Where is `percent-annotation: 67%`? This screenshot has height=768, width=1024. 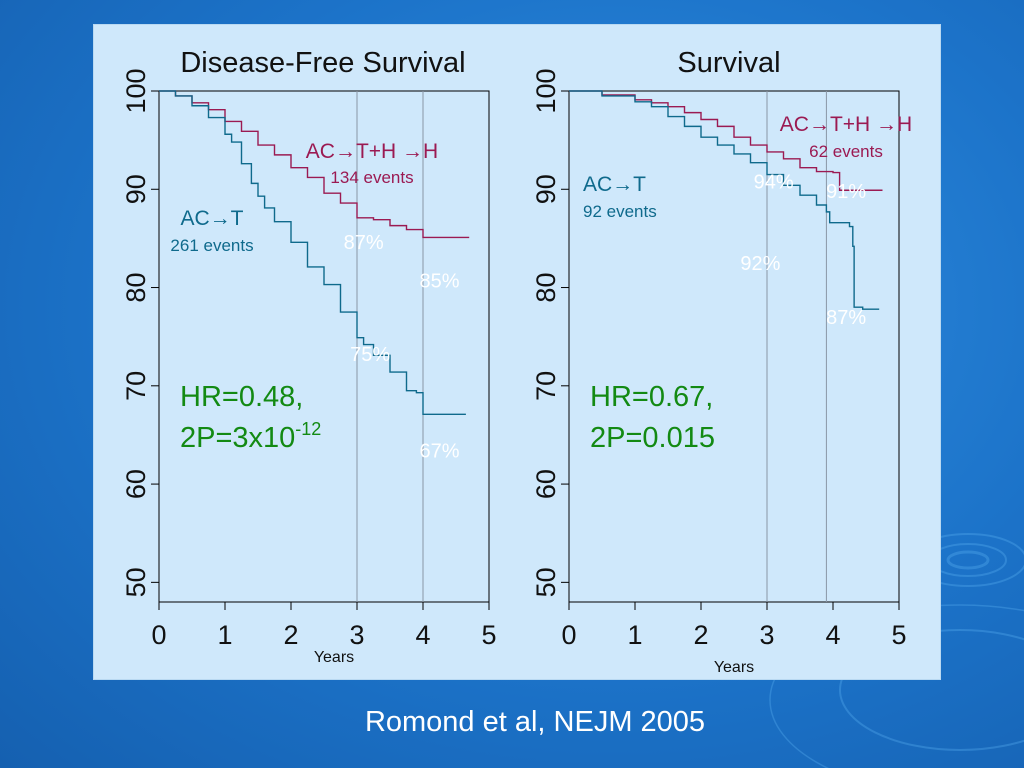
percent-annotation: 67% is located at coordinates (439, 452).